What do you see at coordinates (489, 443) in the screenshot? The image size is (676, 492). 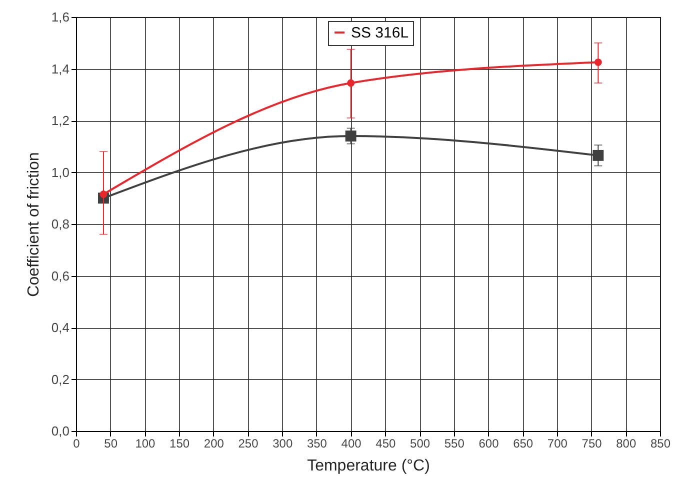 I see `x-tick-label: 600` at bounding box center [489, 443].